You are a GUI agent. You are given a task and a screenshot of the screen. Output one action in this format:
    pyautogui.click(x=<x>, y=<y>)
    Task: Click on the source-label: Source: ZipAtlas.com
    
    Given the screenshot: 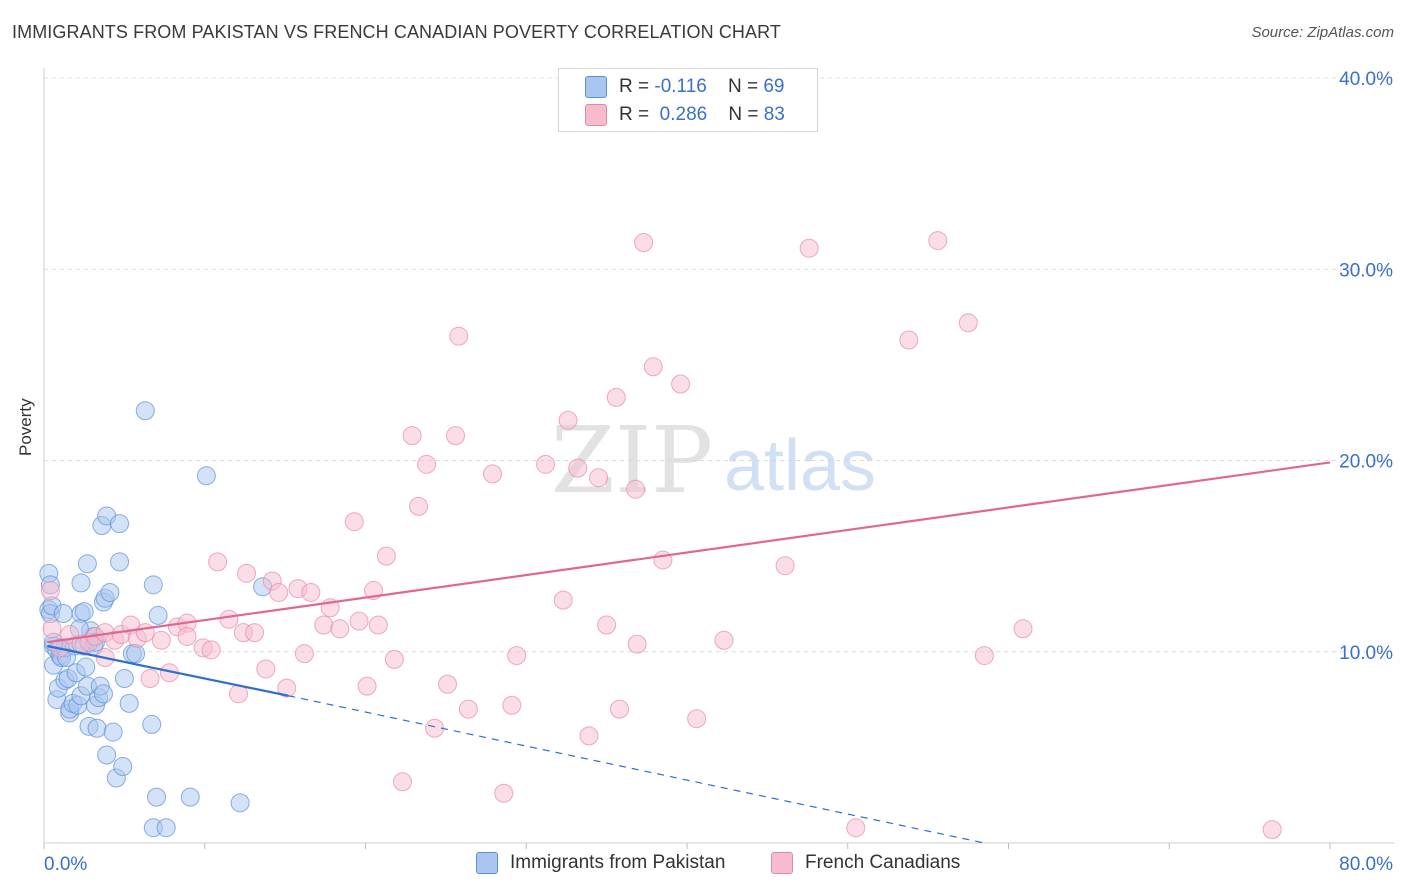 What is the action you would take?
    pyautogui.click(x=1322, y=32)
    